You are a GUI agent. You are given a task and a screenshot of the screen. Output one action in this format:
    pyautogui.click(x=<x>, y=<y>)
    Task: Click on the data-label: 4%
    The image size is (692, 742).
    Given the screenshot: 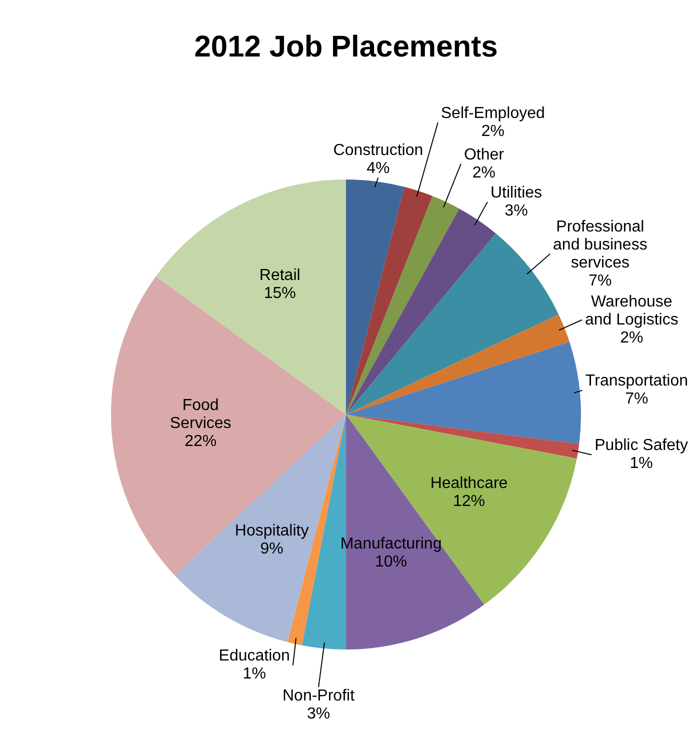 What is the action you would take?
    pyautogui.click(x=378, y=168)
    